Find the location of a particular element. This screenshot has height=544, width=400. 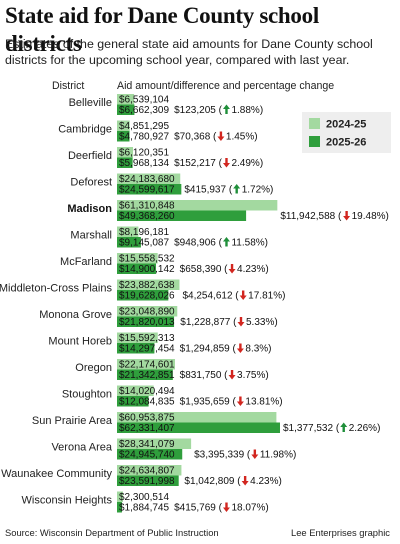

value-label-2024-25: $8,196,181 is located at coordinates (144, 232).